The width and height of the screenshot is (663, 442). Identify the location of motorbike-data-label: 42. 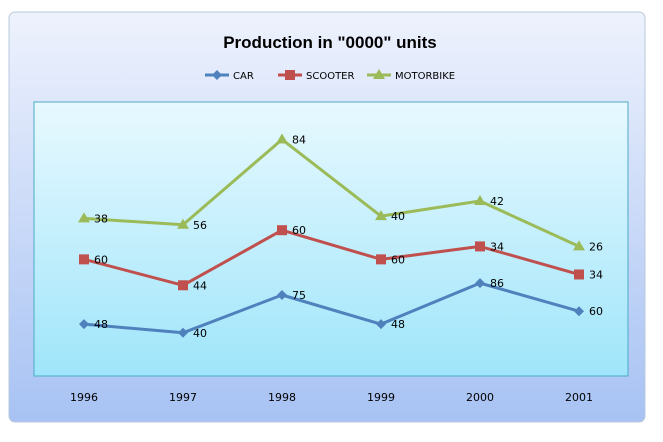
(497, 201).